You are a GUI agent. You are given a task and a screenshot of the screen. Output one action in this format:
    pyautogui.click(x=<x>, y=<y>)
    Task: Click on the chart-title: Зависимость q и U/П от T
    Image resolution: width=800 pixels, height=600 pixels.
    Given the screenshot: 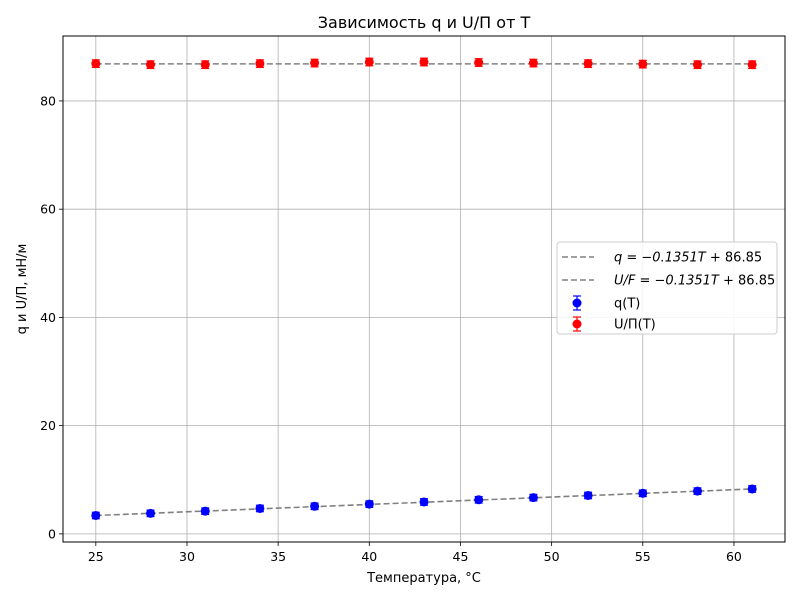 What is the action you would take?
    pyautogui.click(x=424, y=22)
    